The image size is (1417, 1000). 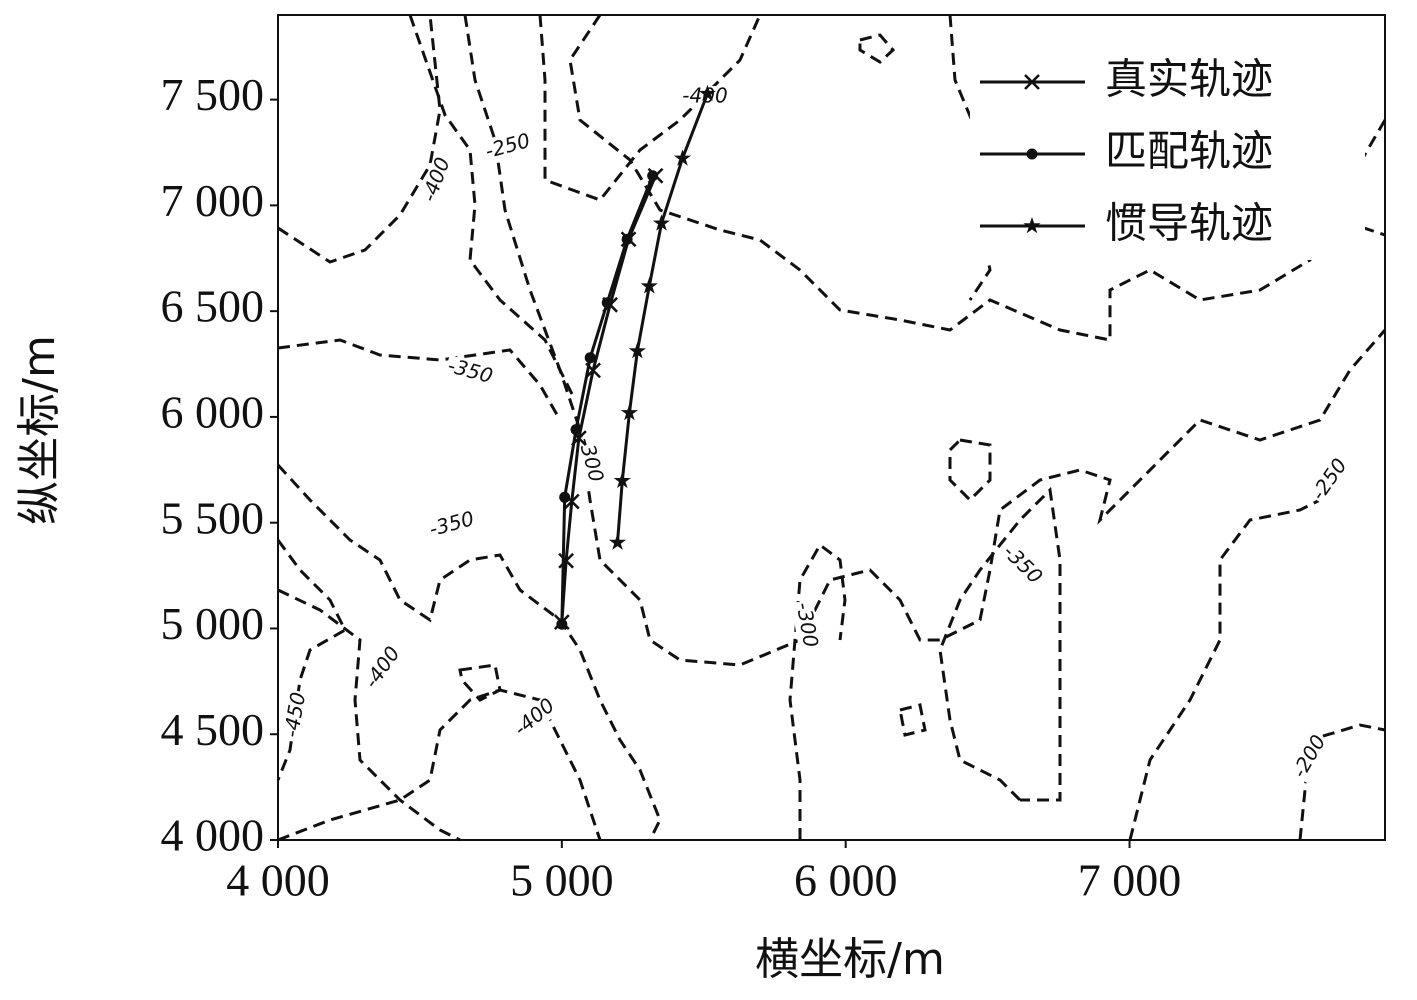 What do you see at coordinates (1189, 79) in the screenshot?
I see `legend-label: 真实轨迹` at bounding box center [1189, 79].